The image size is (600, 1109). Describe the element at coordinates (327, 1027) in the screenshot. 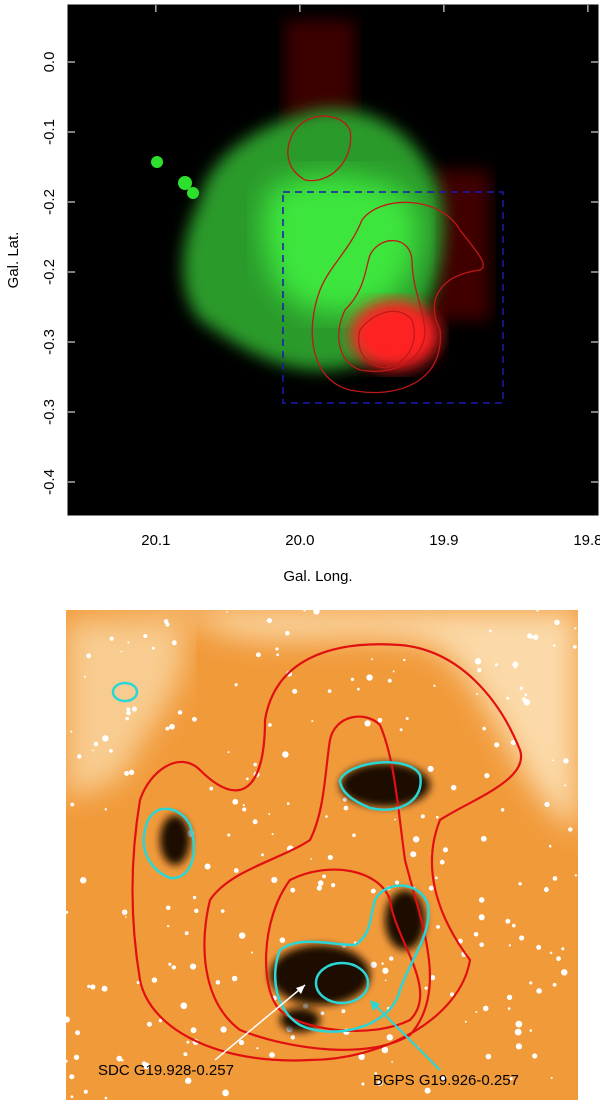

I see `arrows` at that location.